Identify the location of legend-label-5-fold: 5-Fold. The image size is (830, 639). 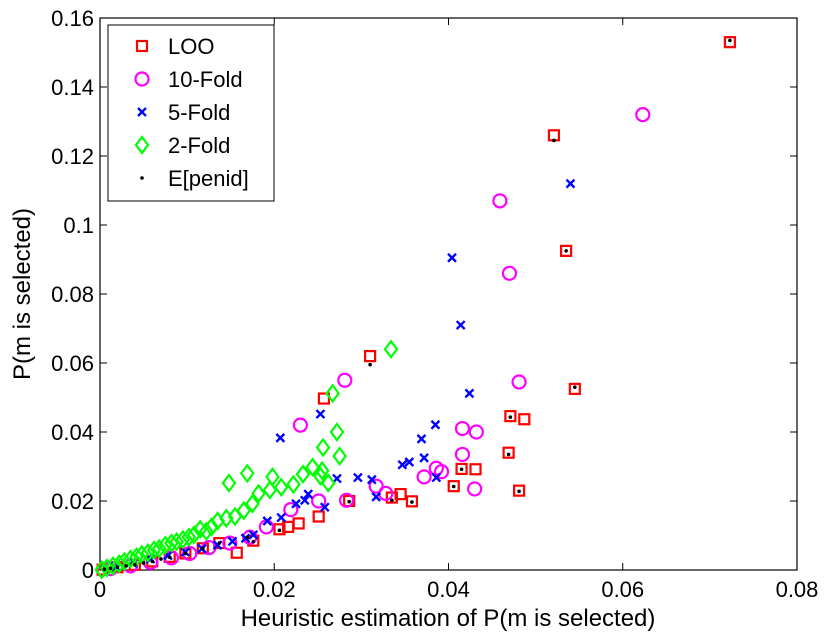
(199, 112).